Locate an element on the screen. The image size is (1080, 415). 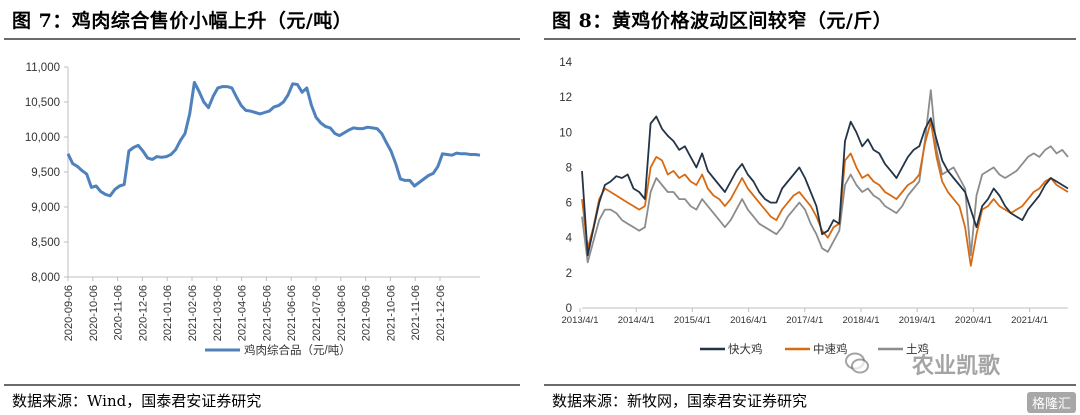
x-tick-label: 2020-10-06 is located at coordinates (94, 313).